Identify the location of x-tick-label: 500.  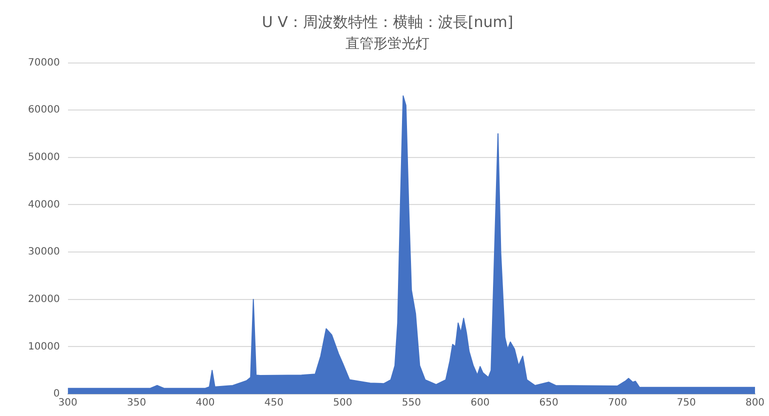
(342, 403).